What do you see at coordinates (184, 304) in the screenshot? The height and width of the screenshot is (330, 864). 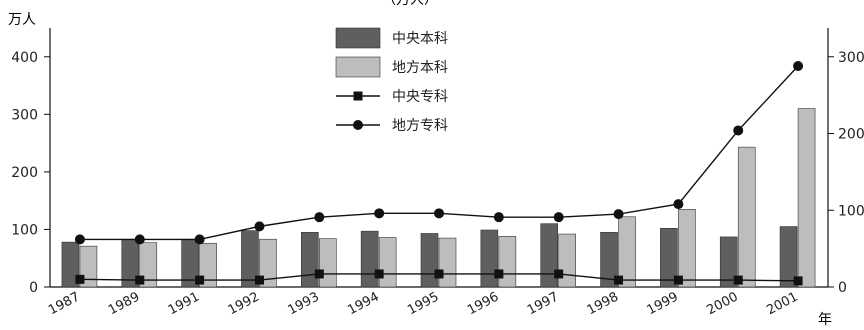 I see `x-tick-label: 1991` at bounding box center [184, 304].